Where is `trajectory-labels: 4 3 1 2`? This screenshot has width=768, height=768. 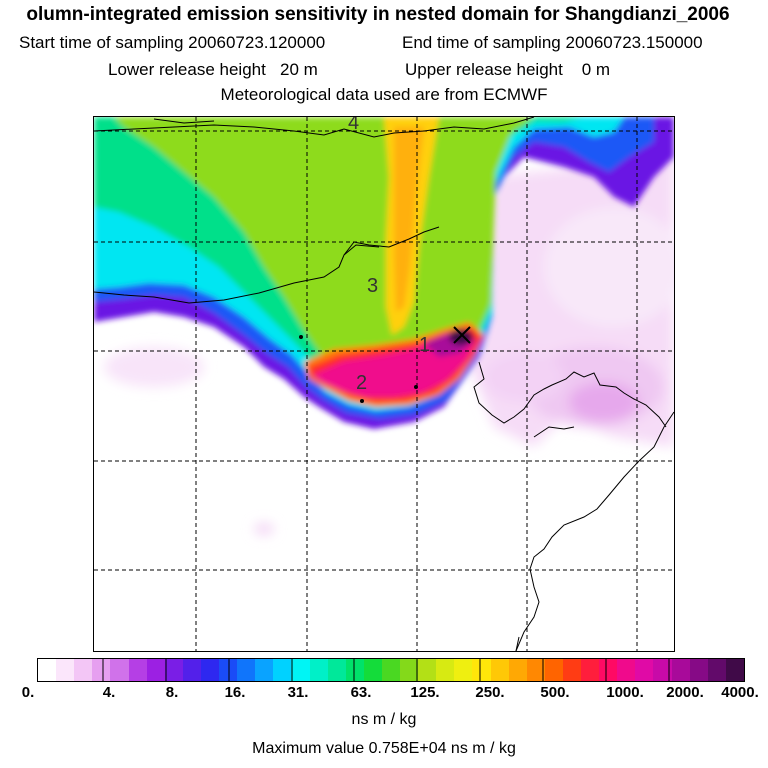
trajectory-labels: 4 3 1 2 is located at coordinates (389, 255).